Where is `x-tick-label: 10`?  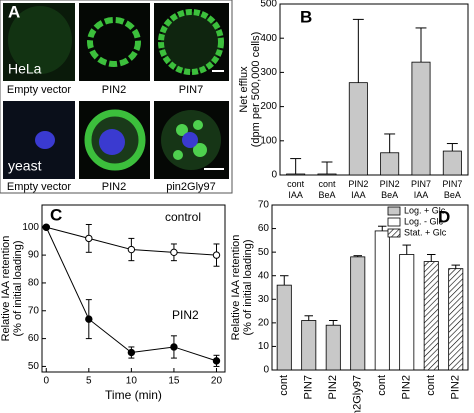 x-tick-label: 10 is located at coordinates (132, 381).